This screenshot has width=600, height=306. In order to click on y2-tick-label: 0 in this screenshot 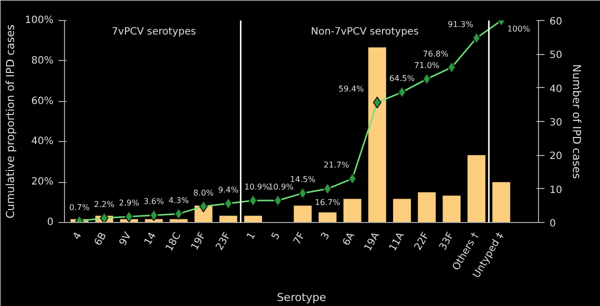, I will do `click(553, 224)`.